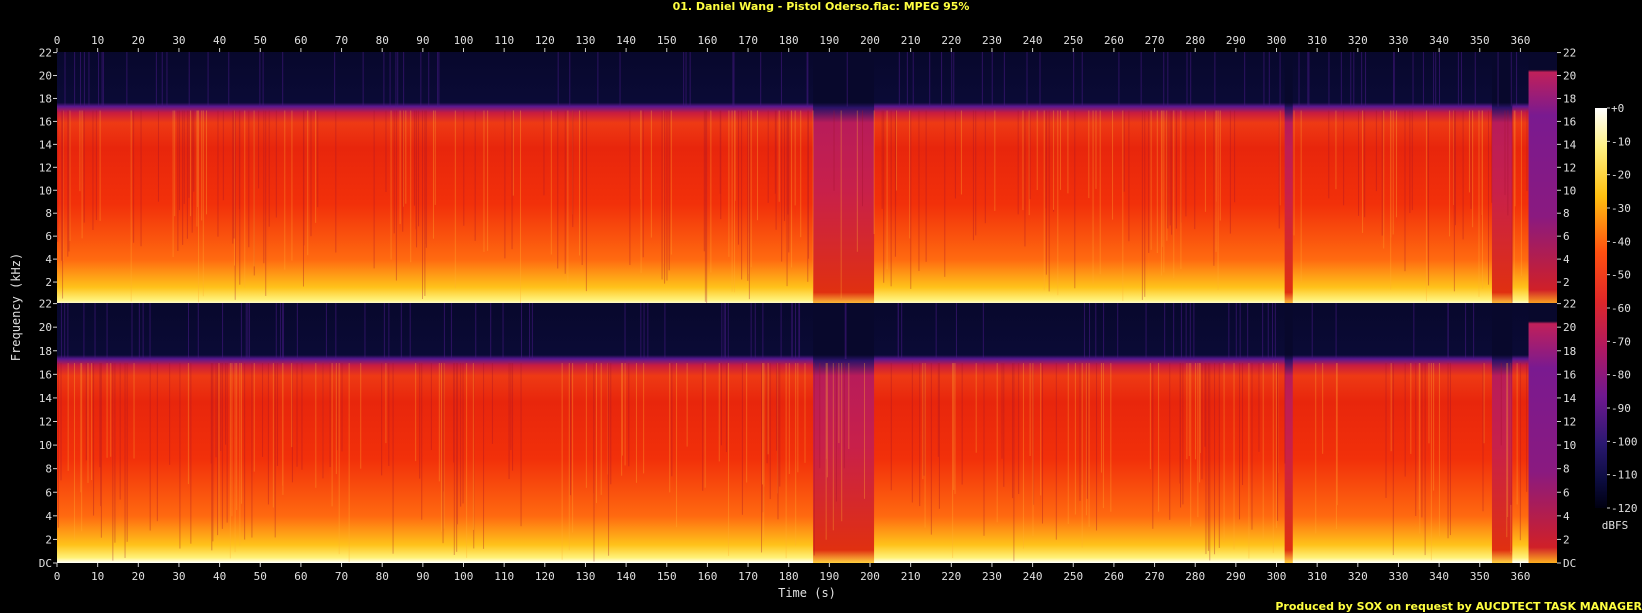 The width and height of the screenshot is (1642, 613). I want to click on y-tick-label-left: 20, so click(45, 76).